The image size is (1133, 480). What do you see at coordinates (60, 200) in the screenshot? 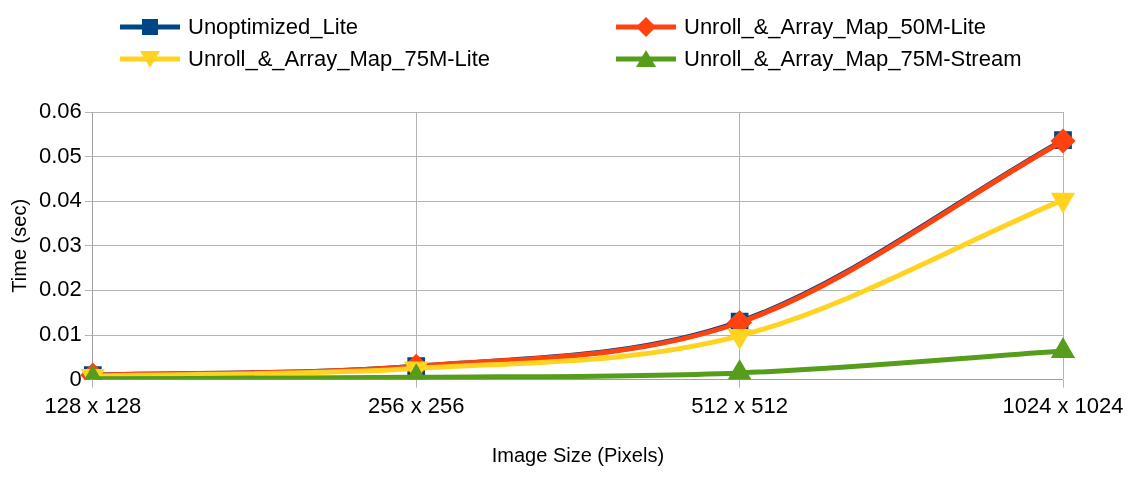
I see `y-tick-label: 0.04` at bounding box center [60, 200].